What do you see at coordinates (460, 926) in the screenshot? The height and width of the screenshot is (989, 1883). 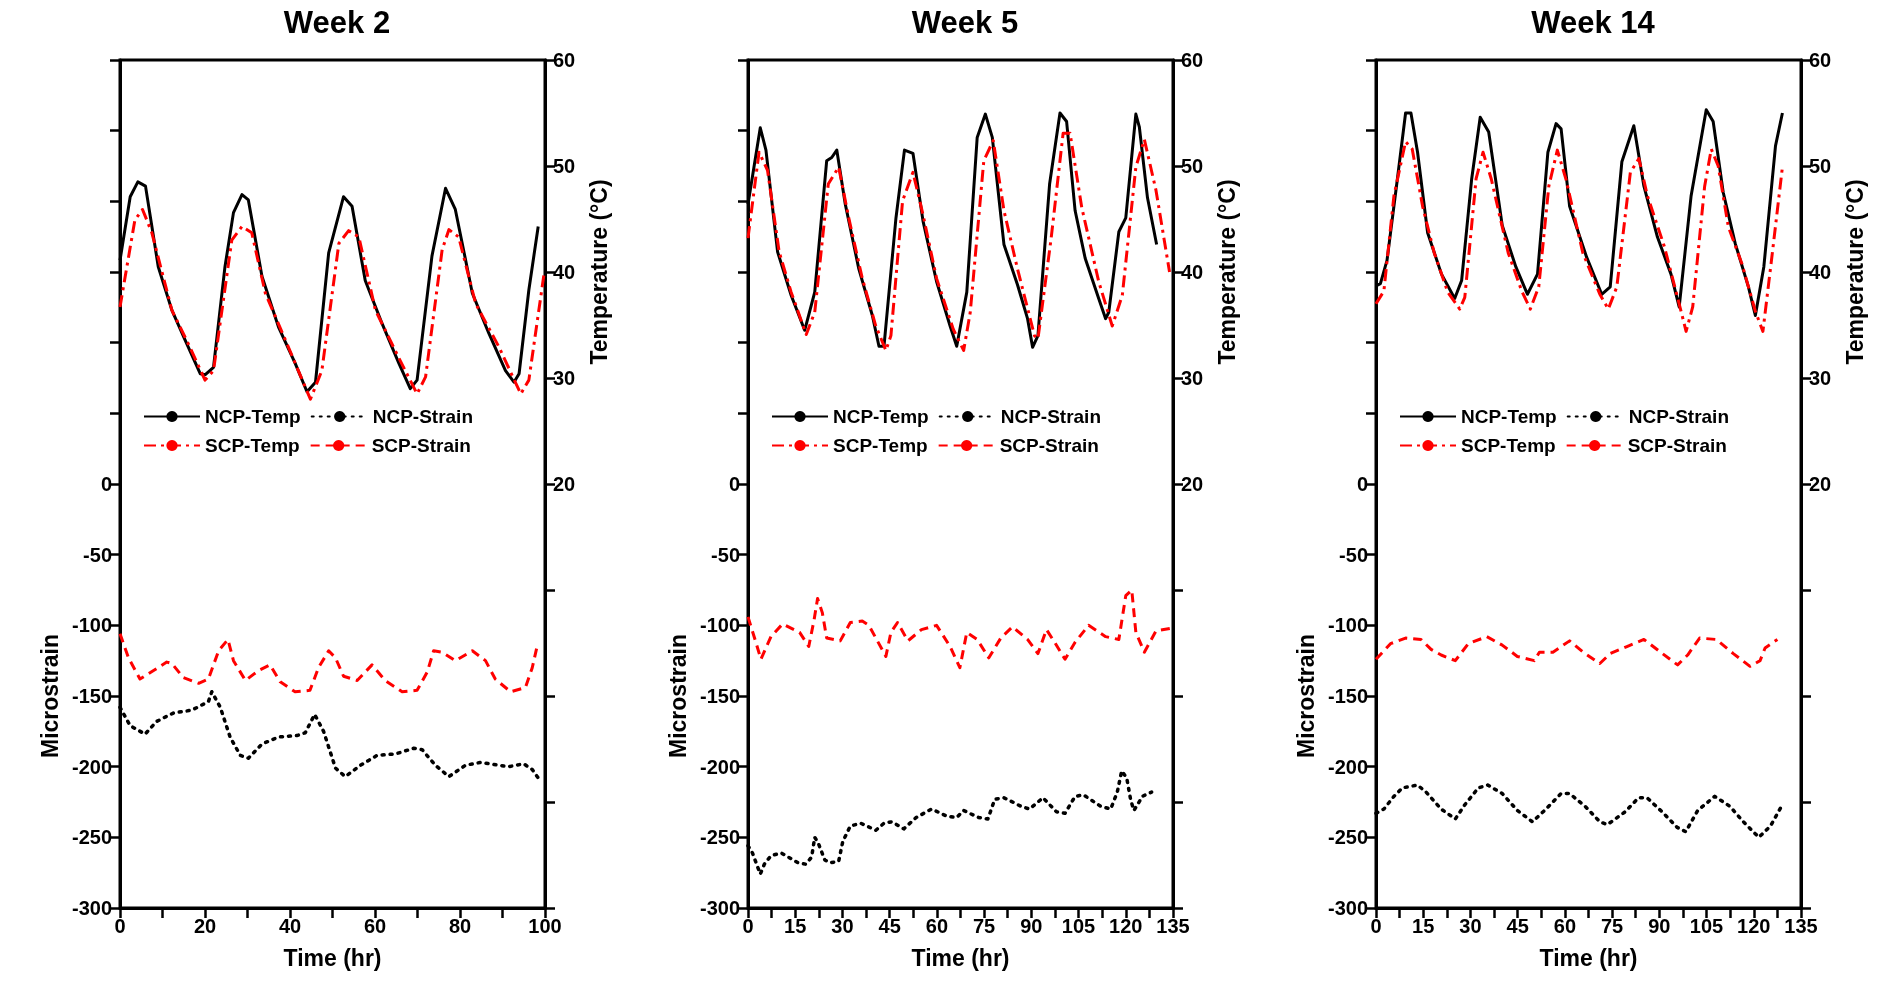 I see `x-tick-label: 80` at bounding box center [460, 926].